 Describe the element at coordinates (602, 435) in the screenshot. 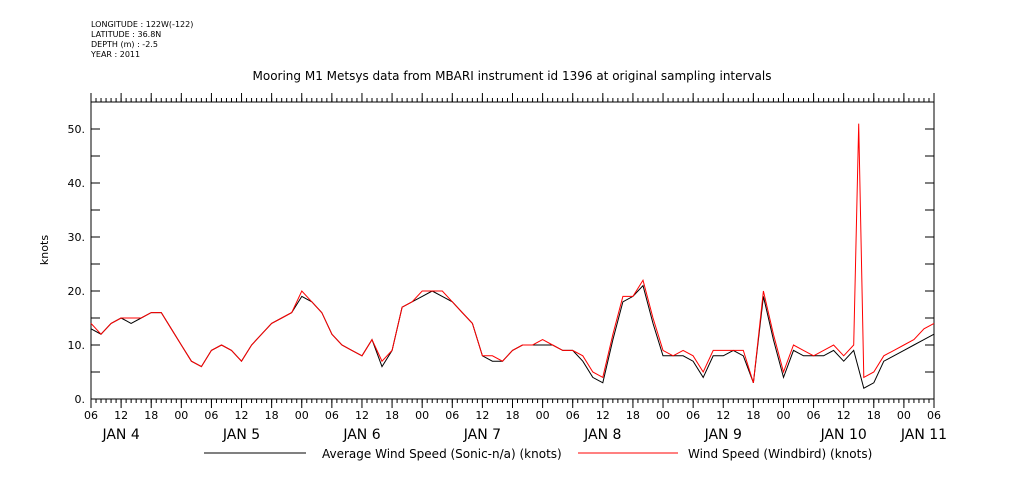

I see `day-label: JAN 8` at that location.